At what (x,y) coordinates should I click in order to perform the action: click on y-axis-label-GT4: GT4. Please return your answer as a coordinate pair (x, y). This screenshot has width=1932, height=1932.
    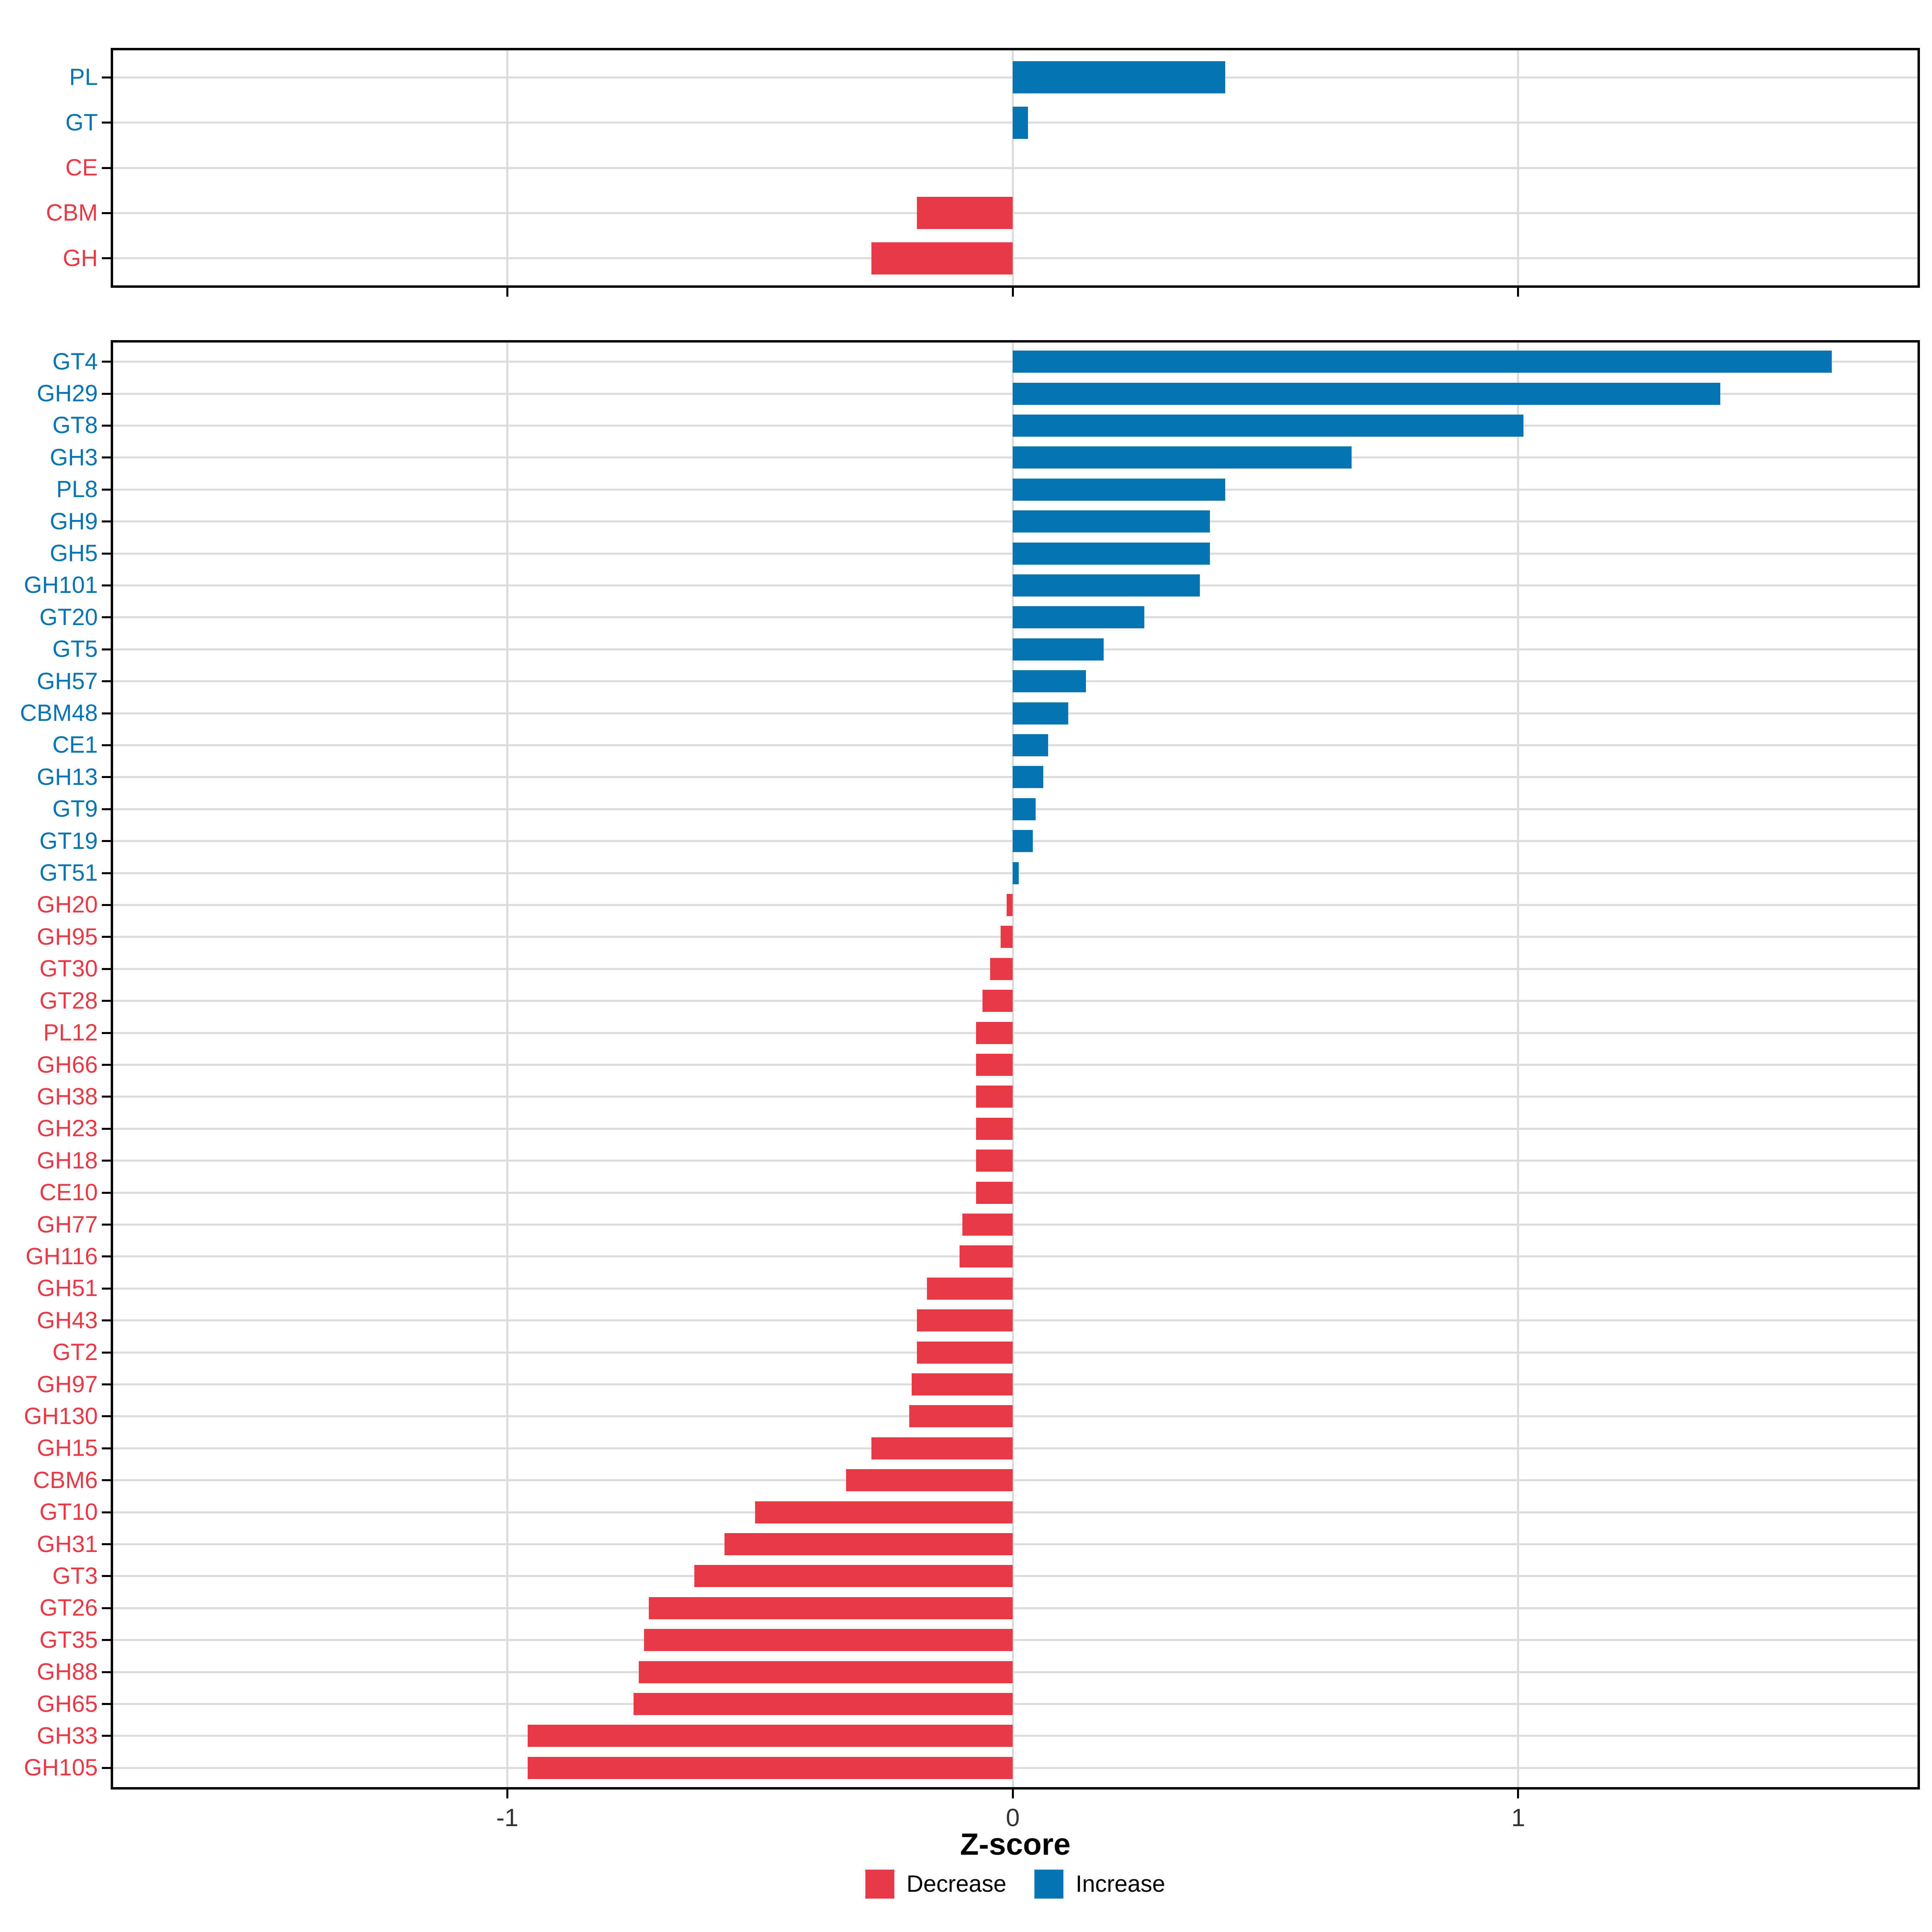
    Looking at the image, I should click on (75, 361).